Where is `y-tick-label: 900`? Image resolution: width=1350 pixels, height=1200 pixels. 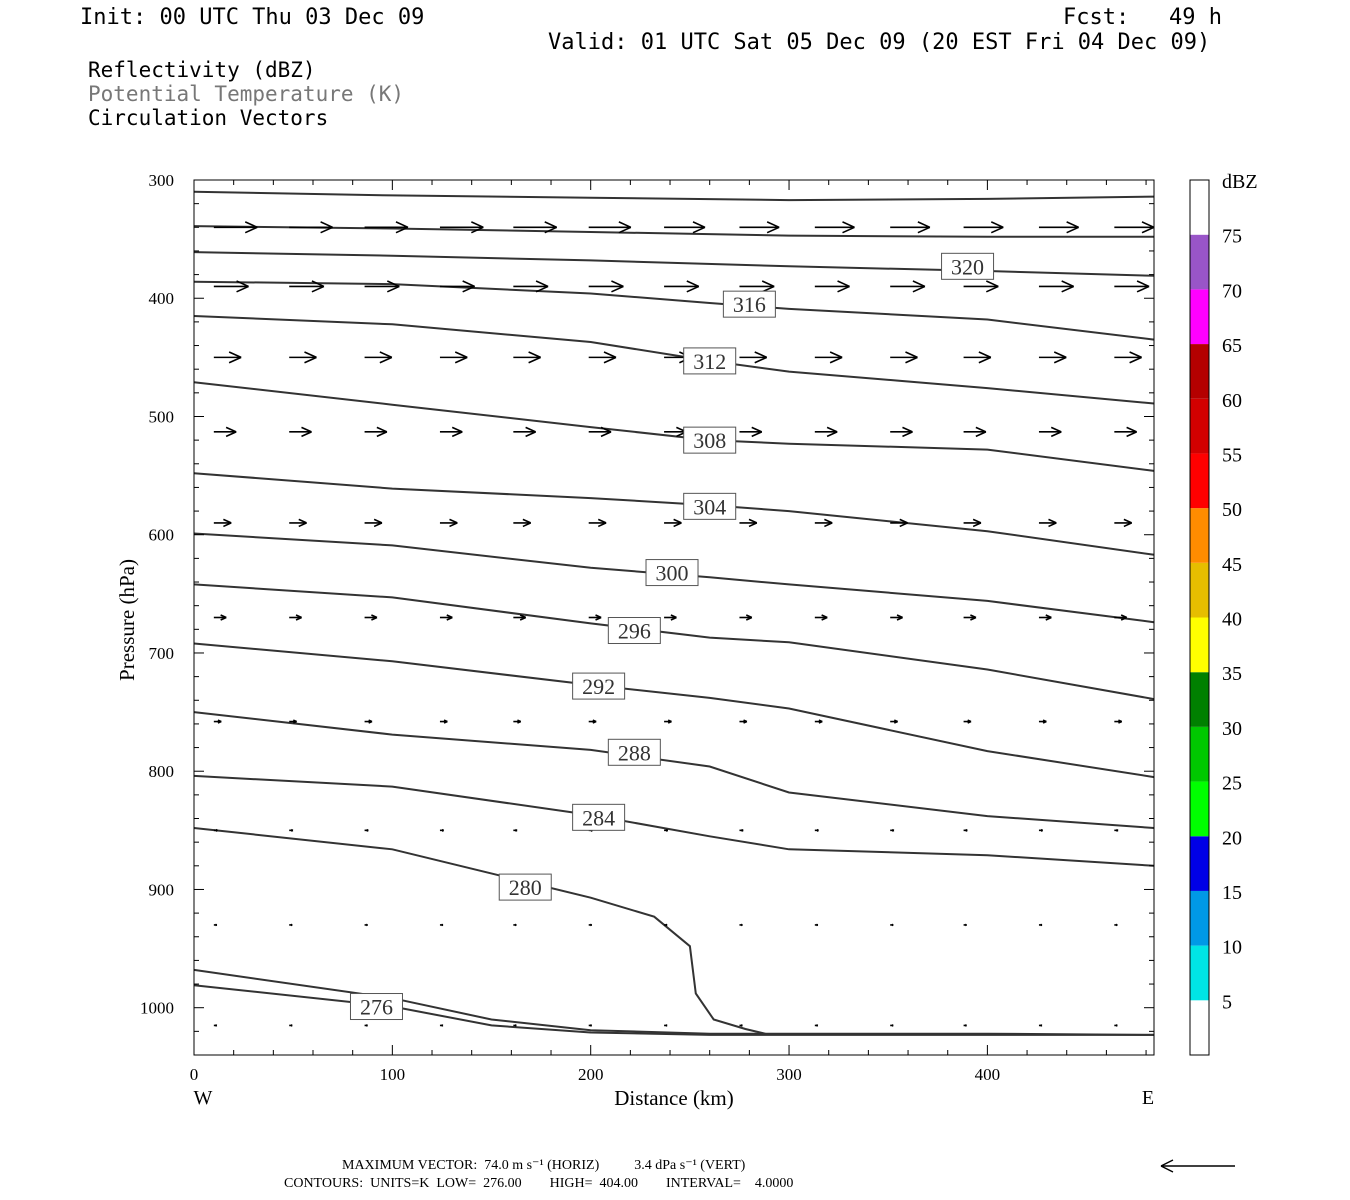 y-tick-label: 900 is located at coordinates (162, 889).